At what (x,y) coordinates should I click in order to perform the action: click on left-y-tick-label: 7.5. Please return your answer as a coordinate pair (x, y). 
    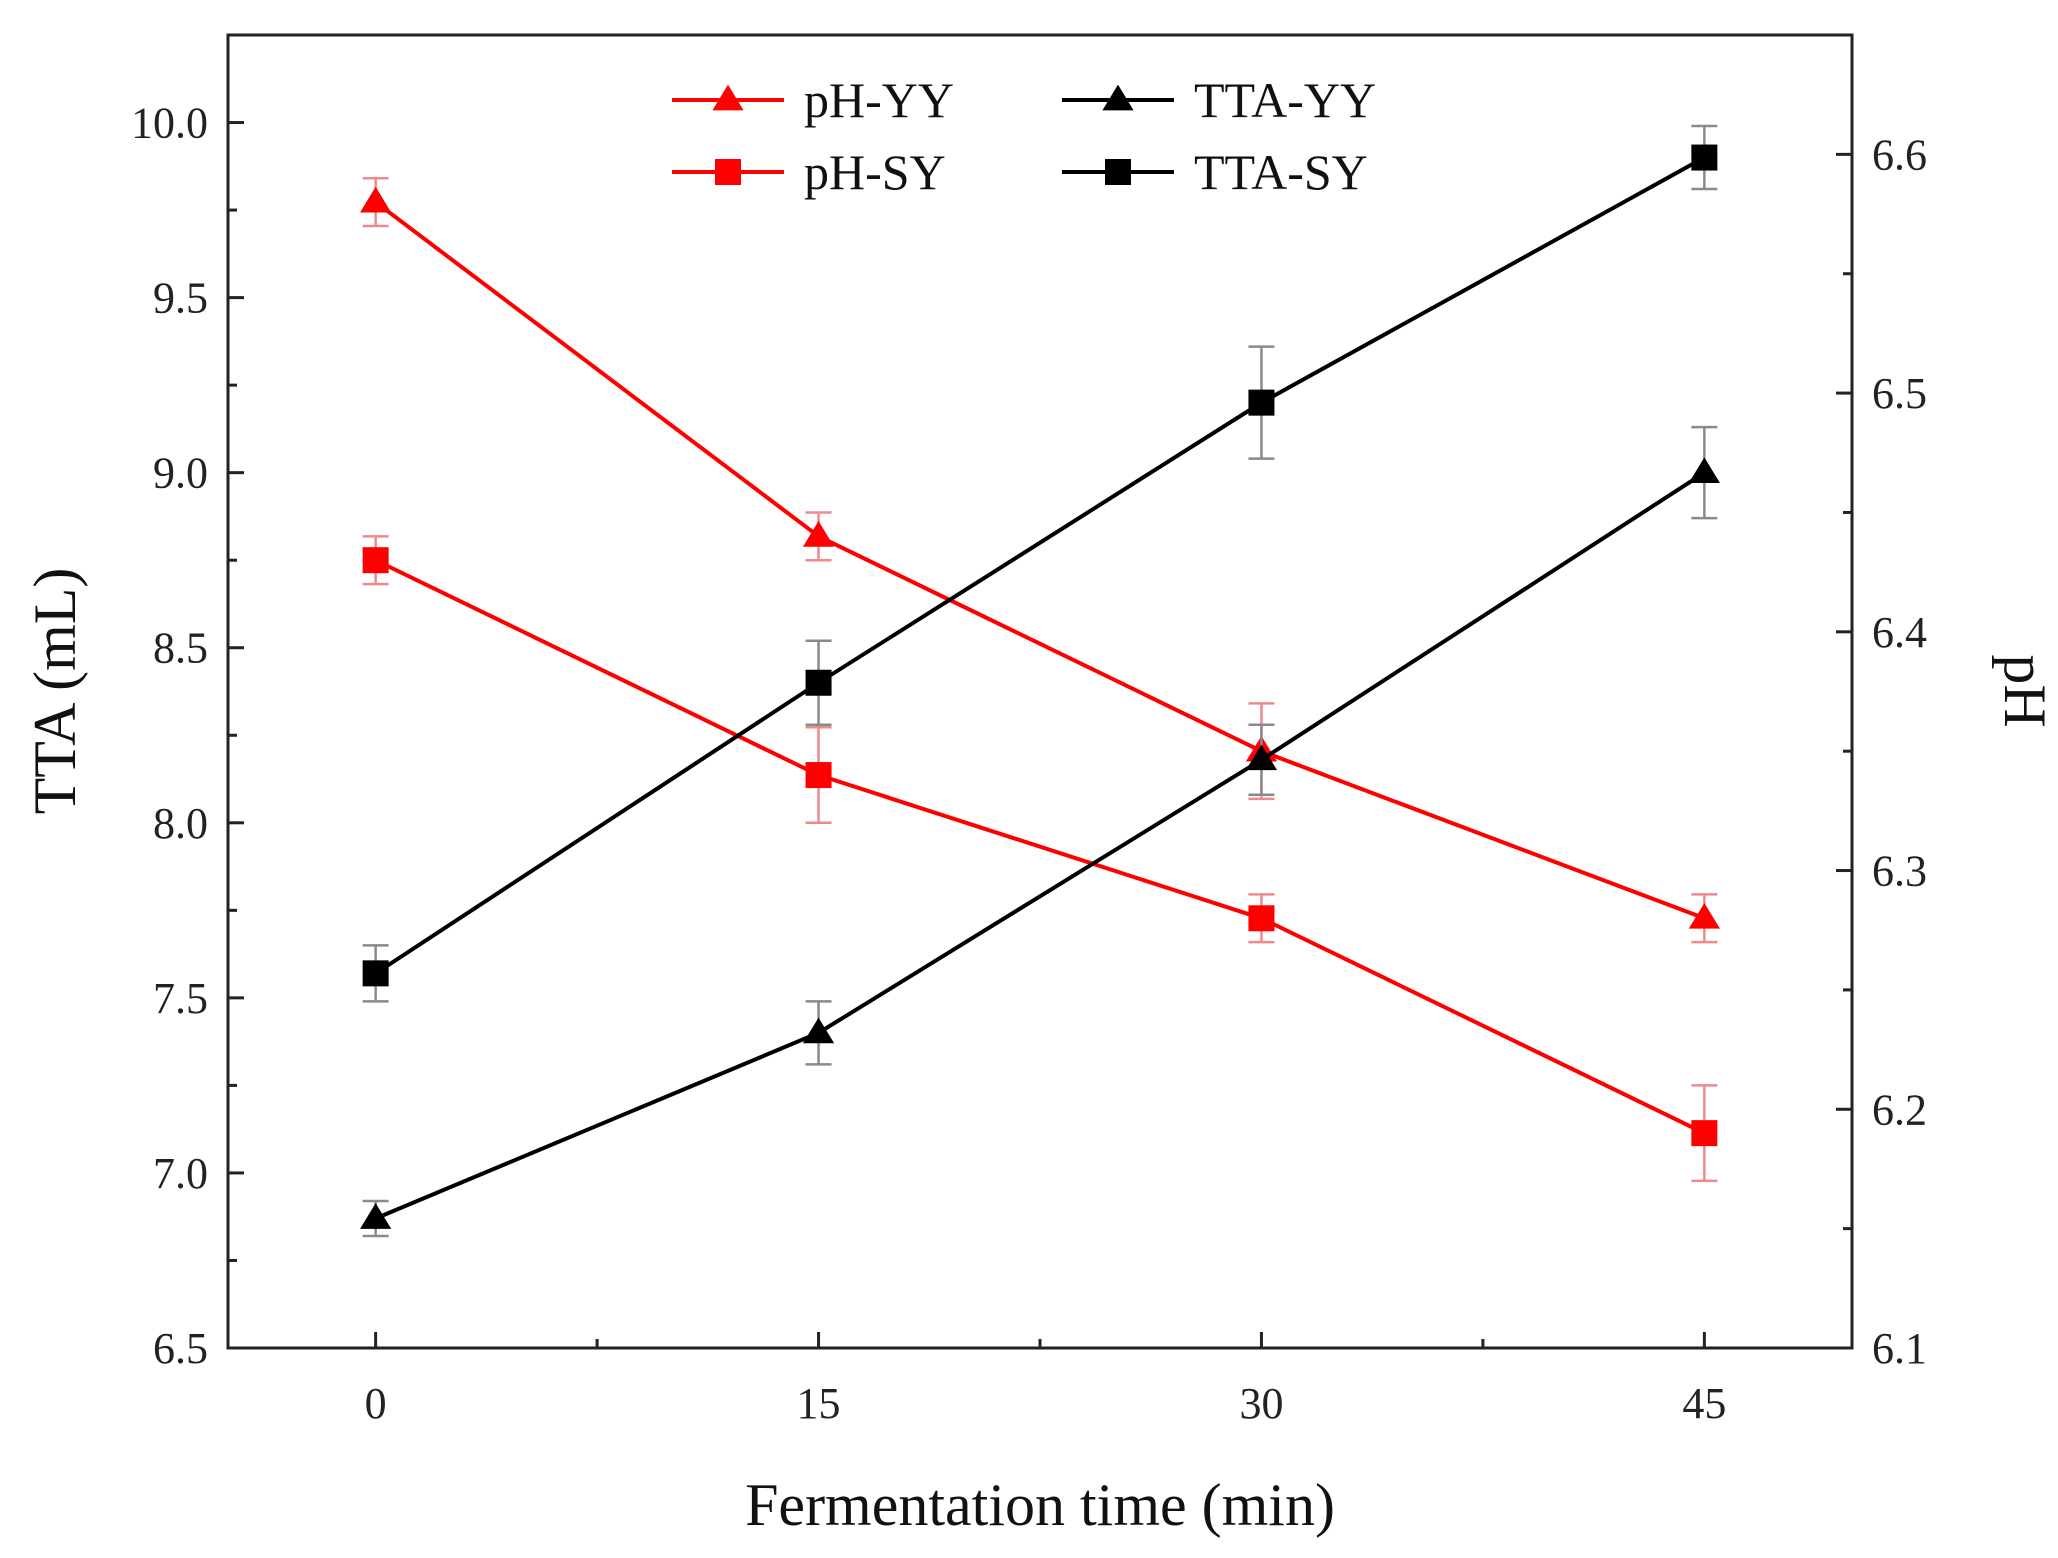
    Looking at the image, I should click on (180, 998).